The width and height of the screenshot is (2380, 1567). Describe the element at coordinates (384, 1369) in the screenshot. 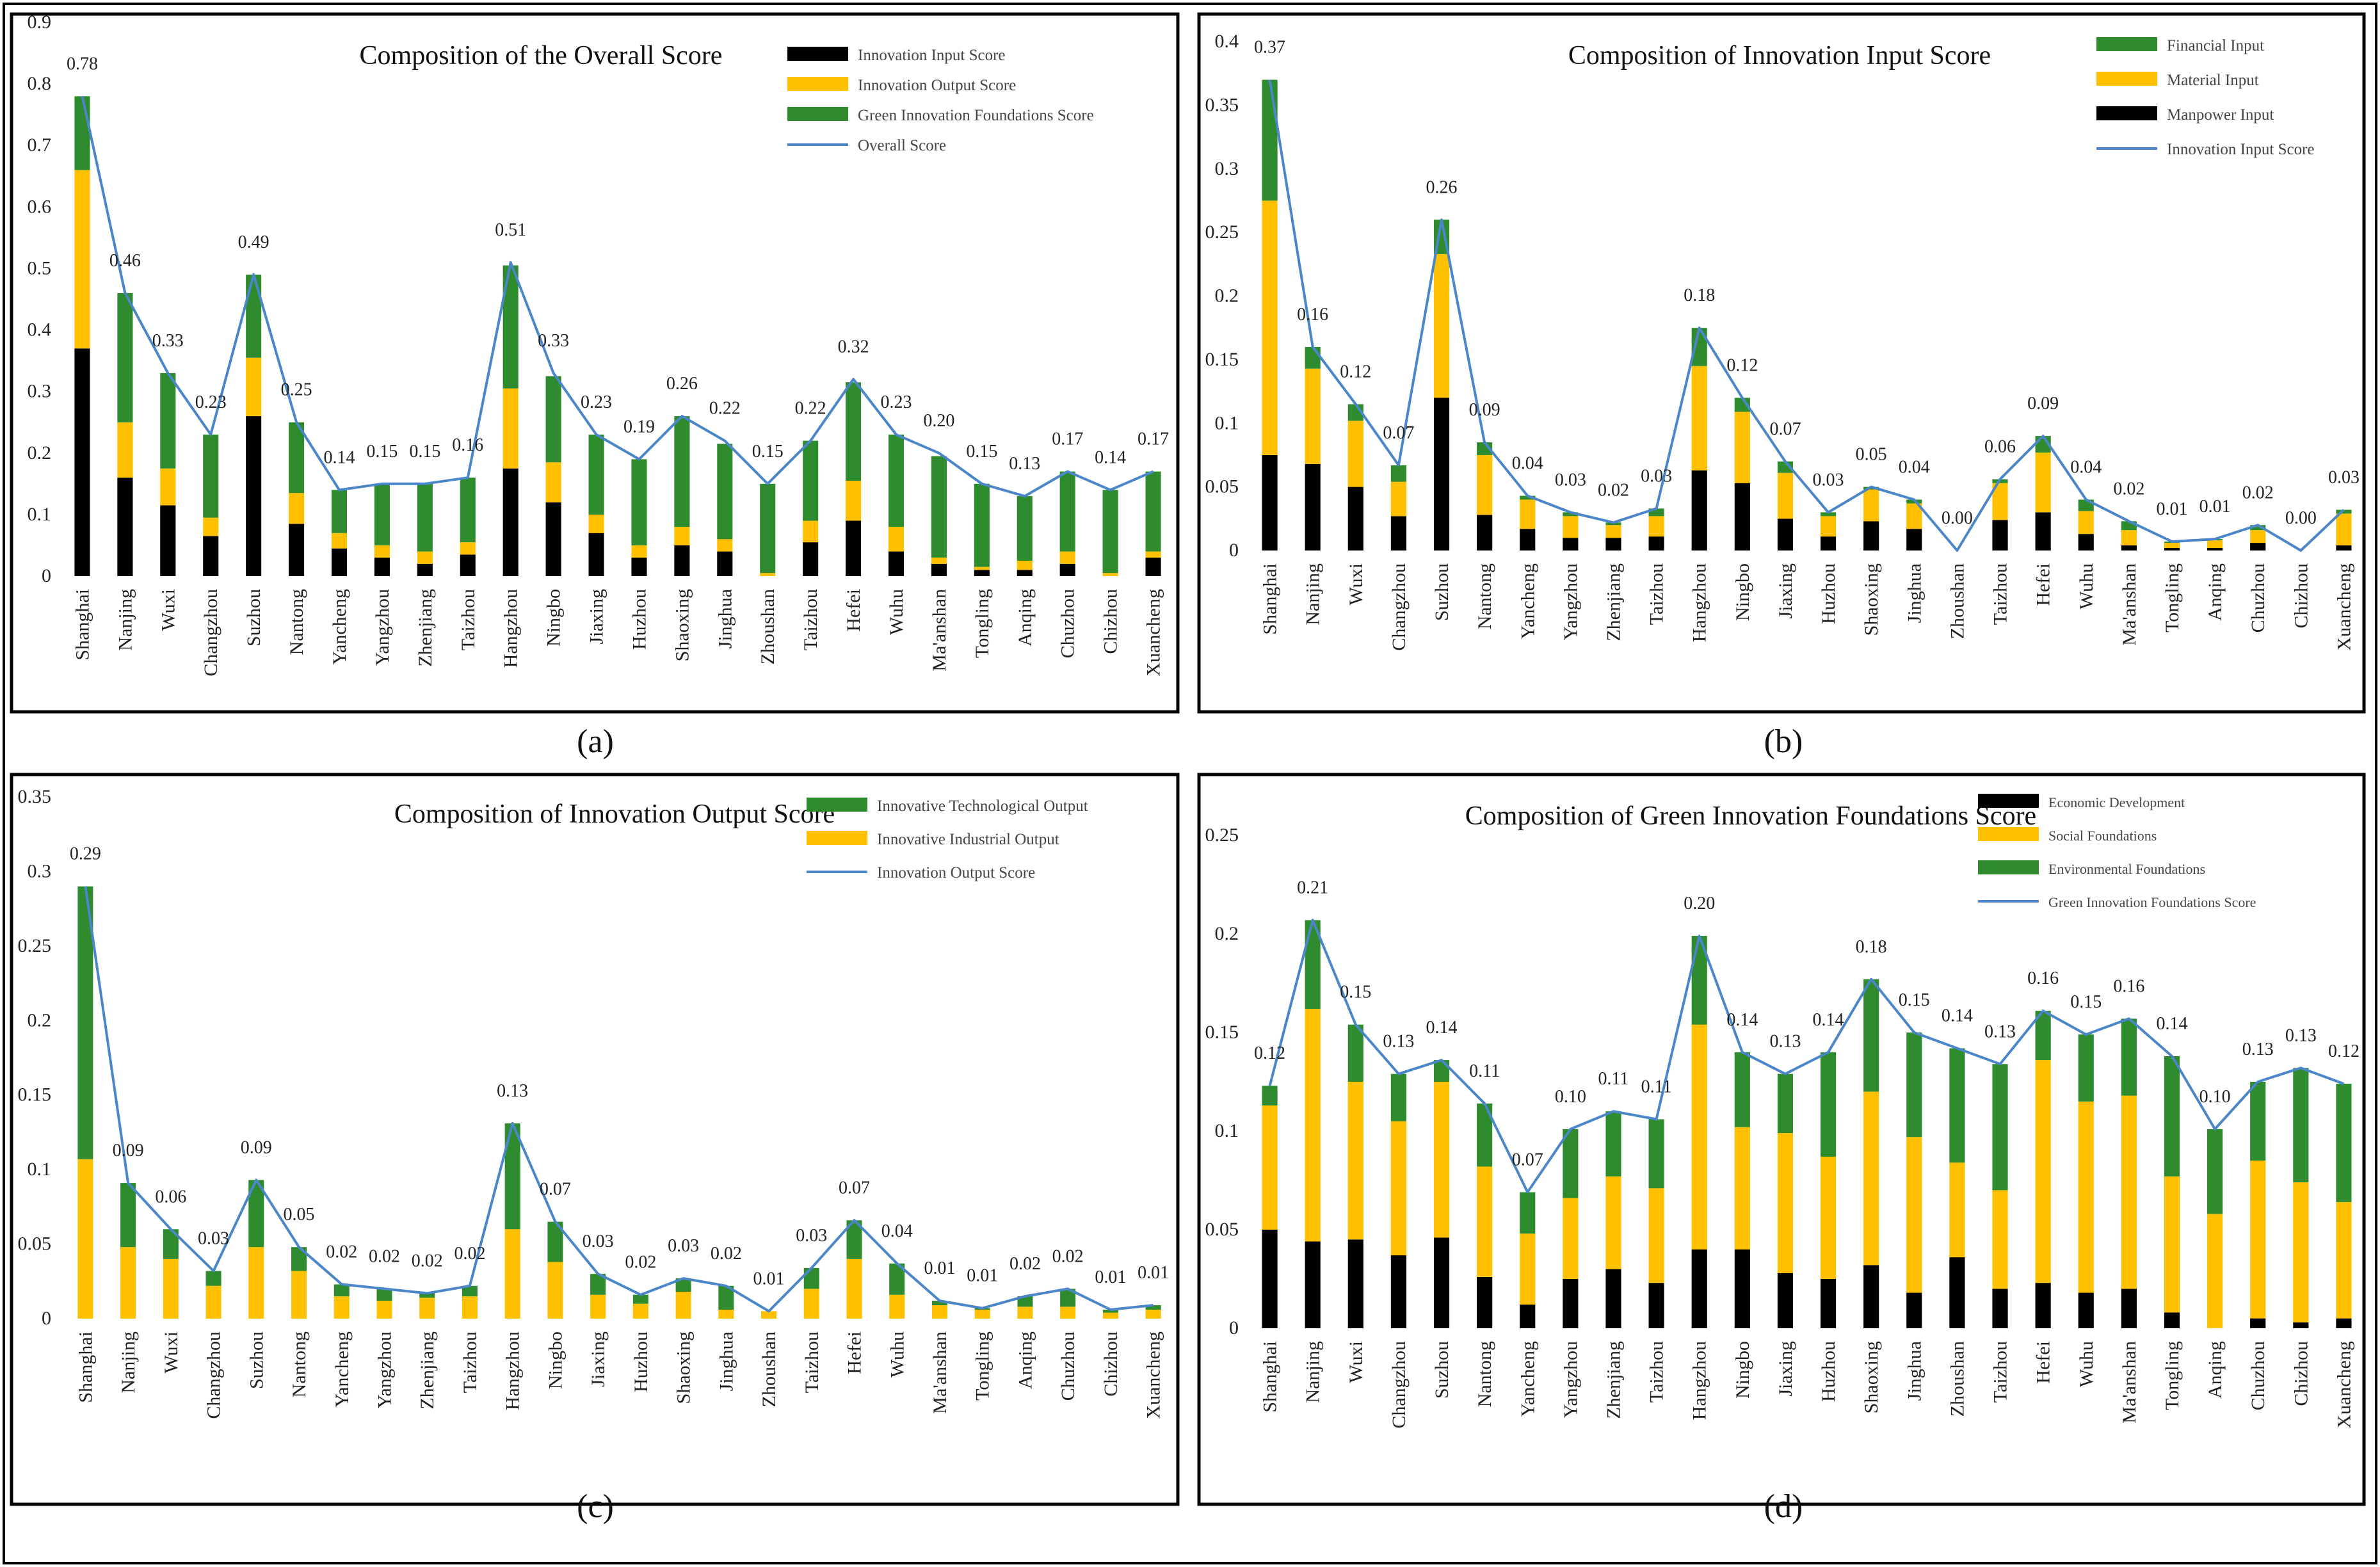

I see `x-tick-label: Yangzhou` at that location.